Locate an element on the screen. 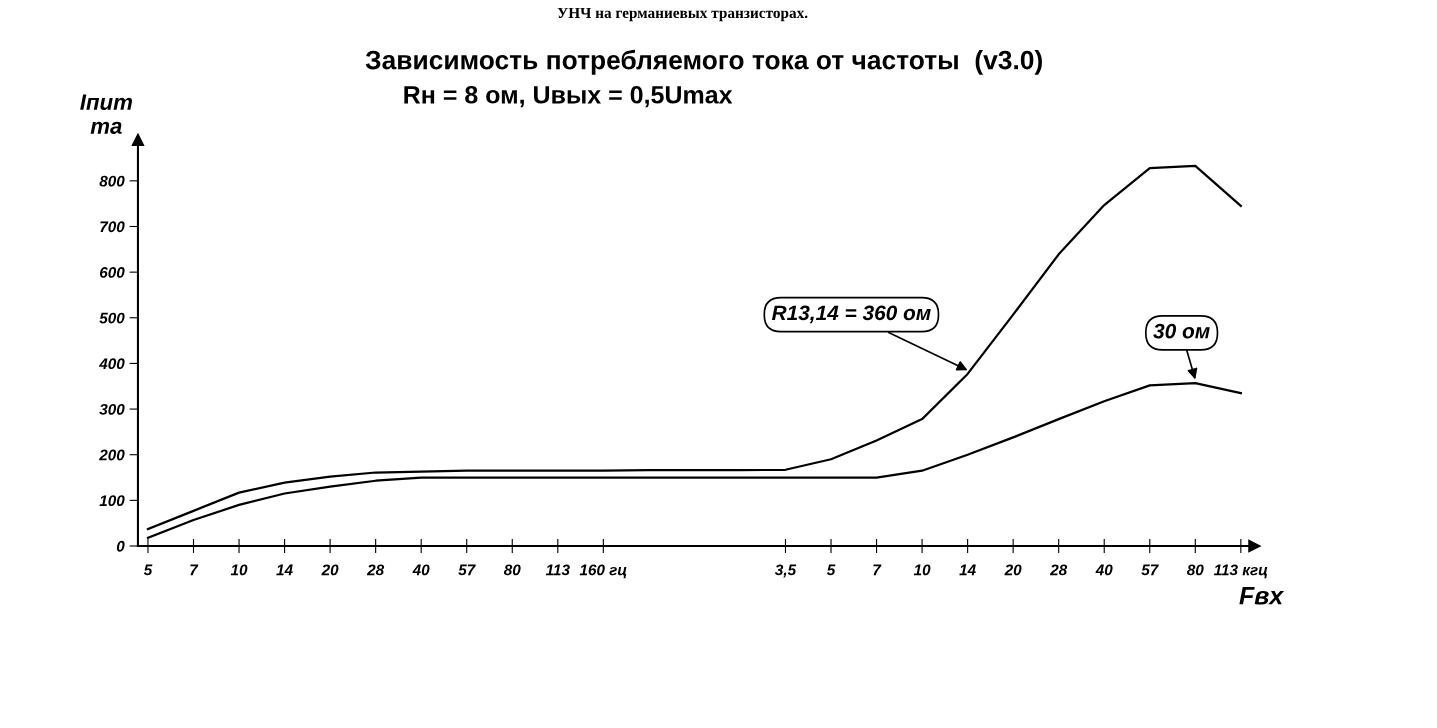  chart-title: Зависимость потребляемого тока от частоты (v3.0) is located at coordinates (703, 62).